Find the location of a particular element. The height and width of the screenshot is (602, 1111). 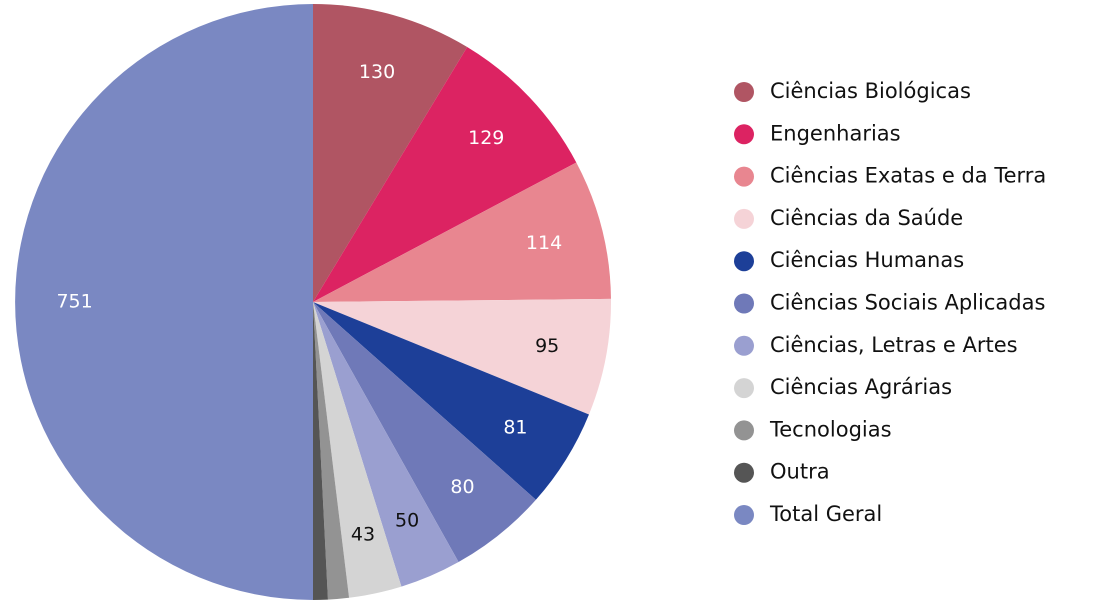

legend-label: Ciências, Letras e Artes is located at coordinates (894, 345).